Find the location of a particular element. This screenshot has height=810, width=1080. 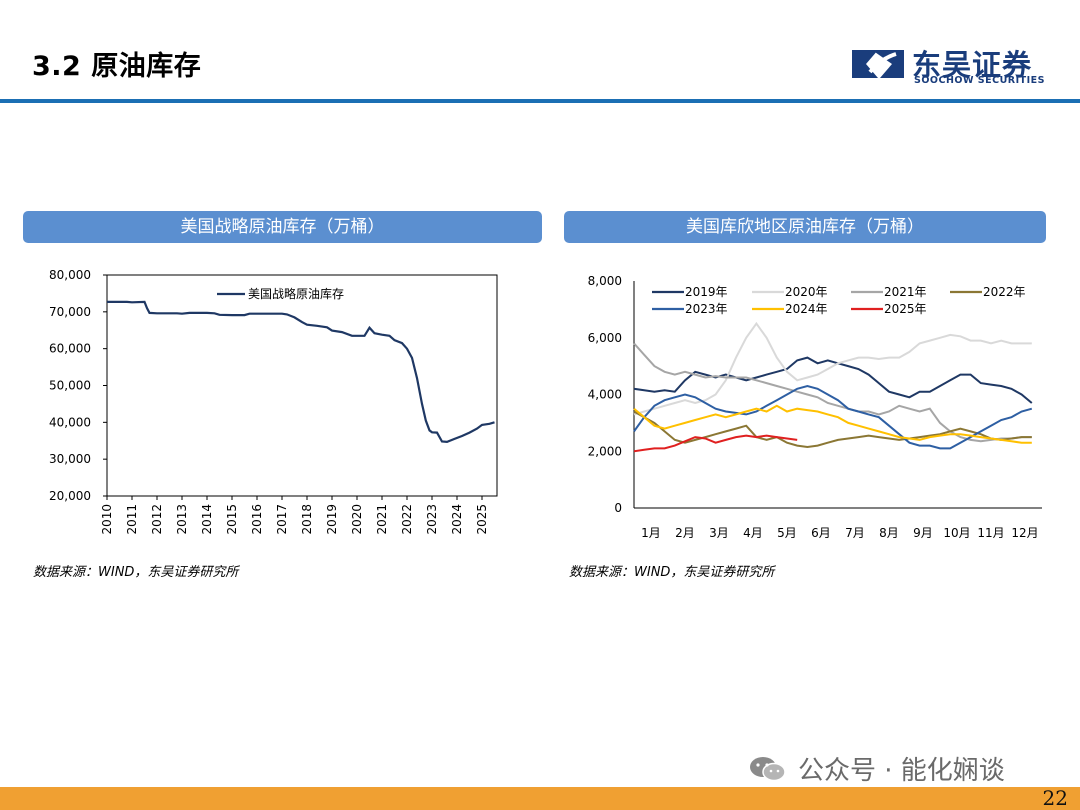

x-tick-label: 2020 is located at coordinates (357, 519).